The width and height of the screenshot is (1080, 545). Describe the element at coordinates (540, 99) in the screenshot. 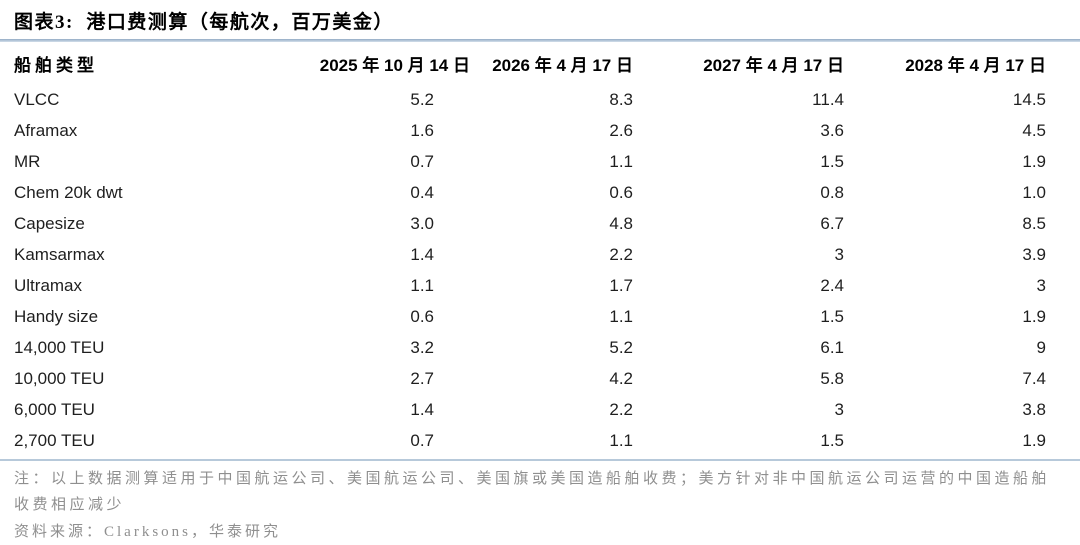

I see `table-row: VLCC 5.2 8.3 11.4 14.5` at that location.